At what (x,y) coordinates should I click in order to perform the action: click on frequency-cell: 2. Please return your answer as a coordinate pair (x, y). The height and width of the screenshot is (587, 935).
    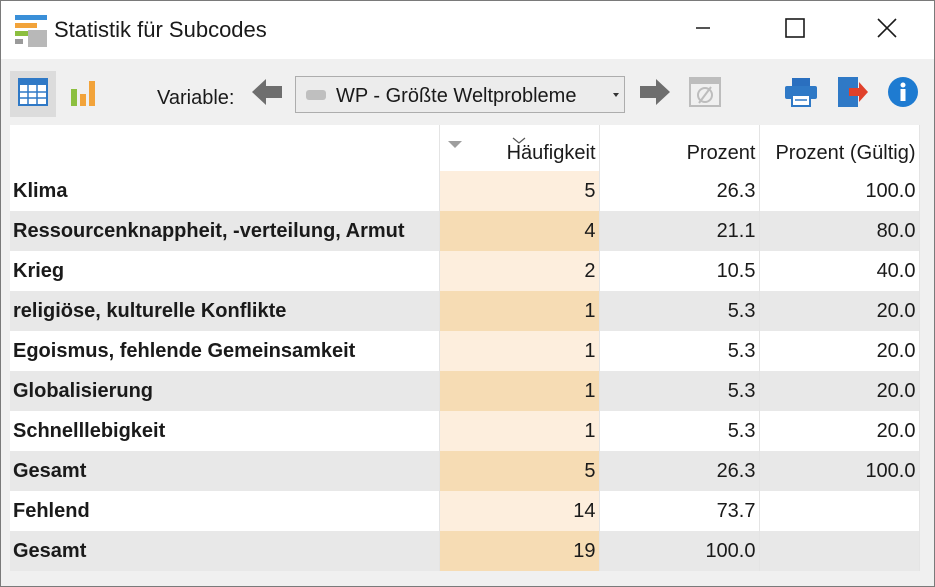
    Looking at the image, I should click on (519, 271).